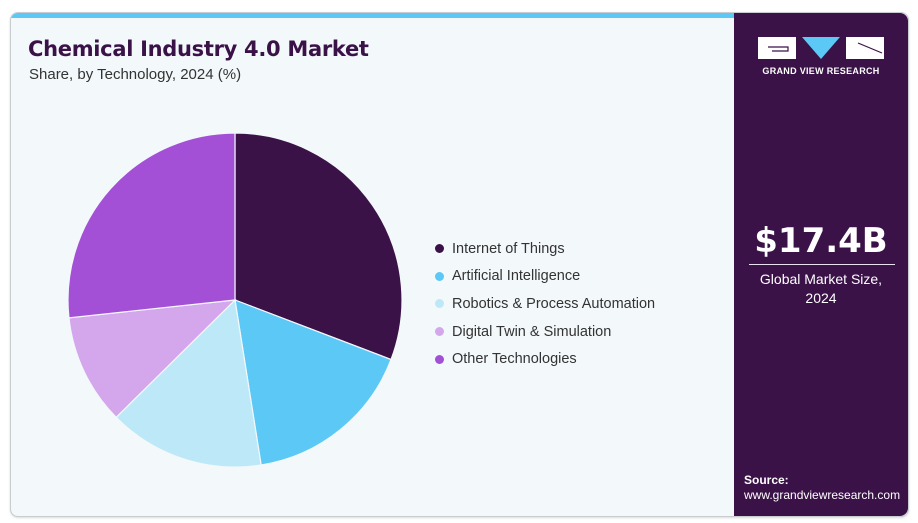 This screenshot has height=523, width=918. Describe the element at coordinates (135, 74) in the screenshot. I see `chart-subtitle: Share, by Technology, 2024 (%)` at that location.